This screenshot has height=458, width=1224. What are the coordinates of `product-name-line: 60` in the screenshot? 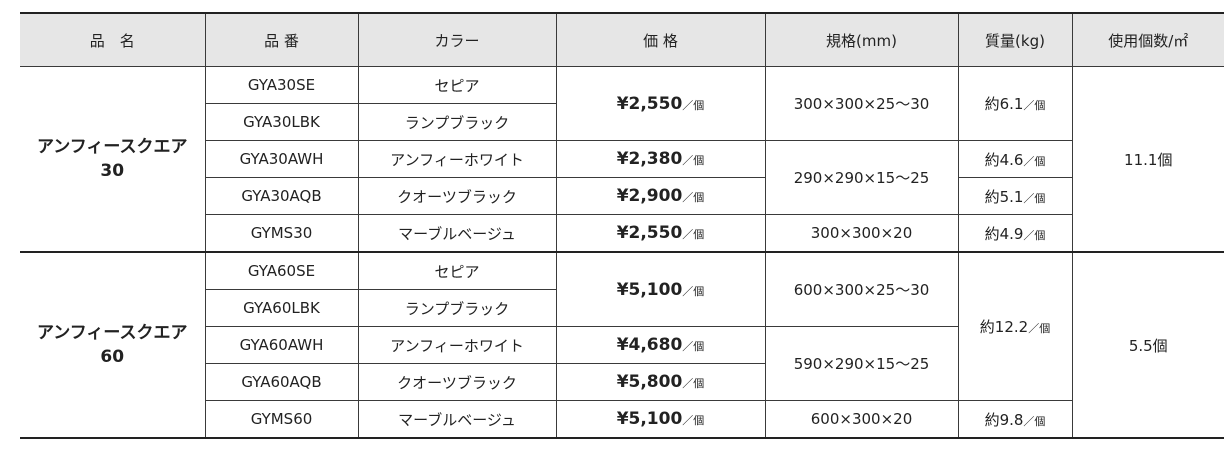 It's located at (112, 357).